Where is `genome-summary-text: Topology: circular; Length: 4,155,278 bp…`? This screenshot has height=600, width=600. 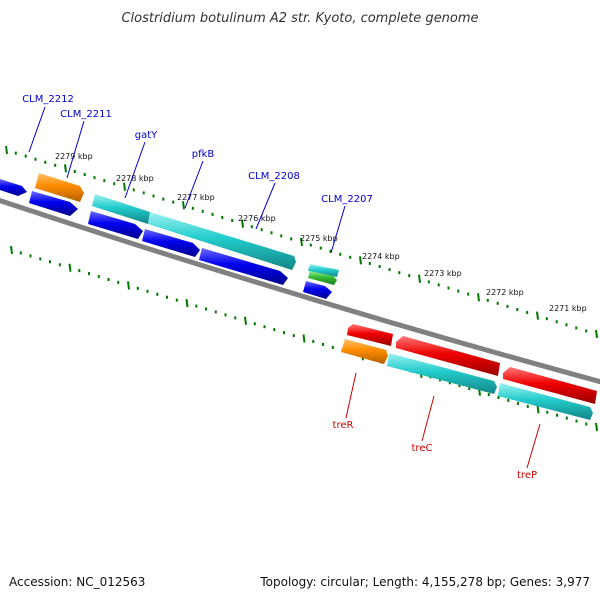
genome-summary-text: Topology: circular; Length: 4,155,278 bp… is located at coordinates (424, 582).